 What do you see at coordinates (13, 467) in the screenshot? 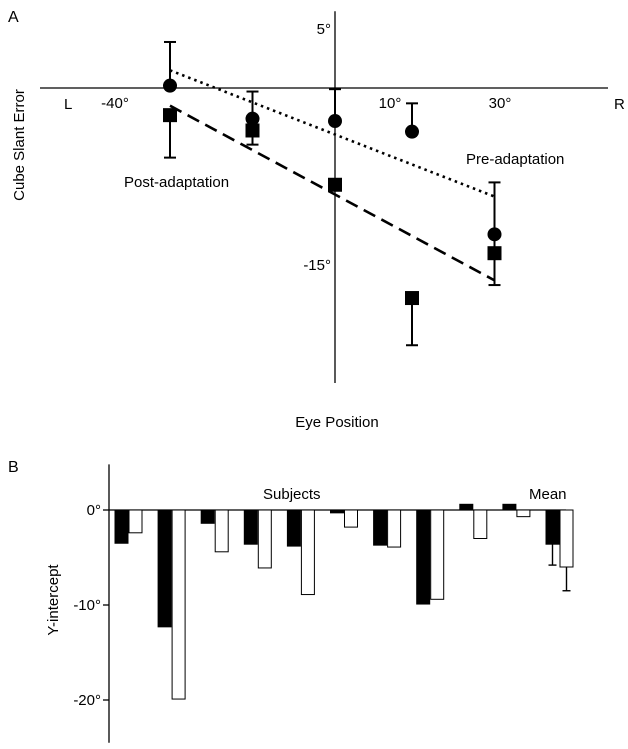
I see `panel-b-label: B` at bounding box center [13, 467].